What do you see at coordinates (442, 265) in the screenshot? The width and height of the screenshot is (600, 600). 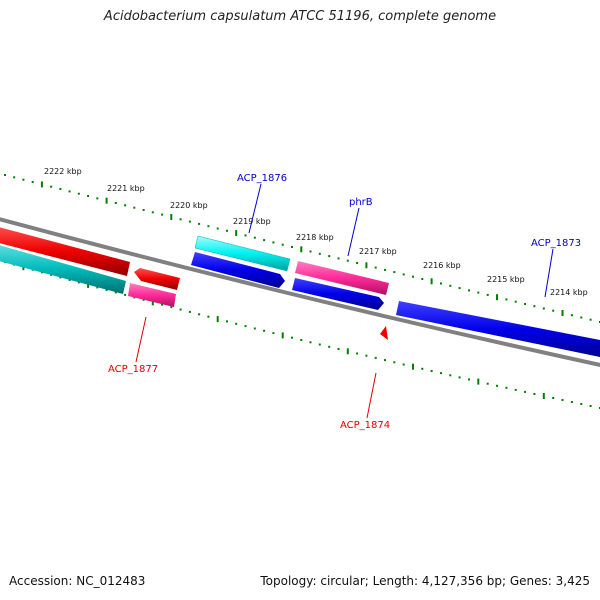 I see `kbp-label-2216: 2216 kbp` at bounding box center [442, 265].